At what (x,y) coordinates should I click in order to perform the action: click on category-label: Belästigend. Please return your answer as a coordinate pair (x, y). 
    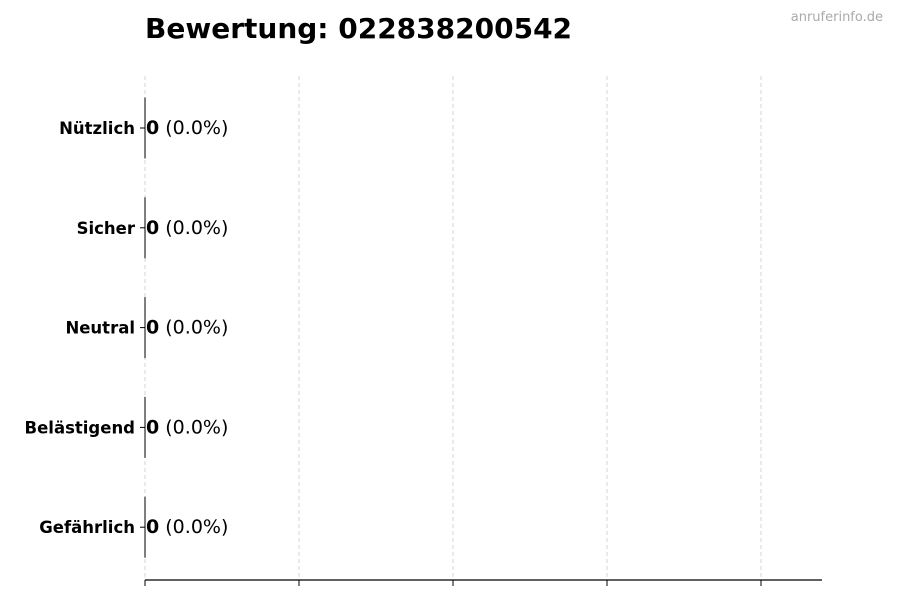
    Looking at the image, I should click on (80, 427).